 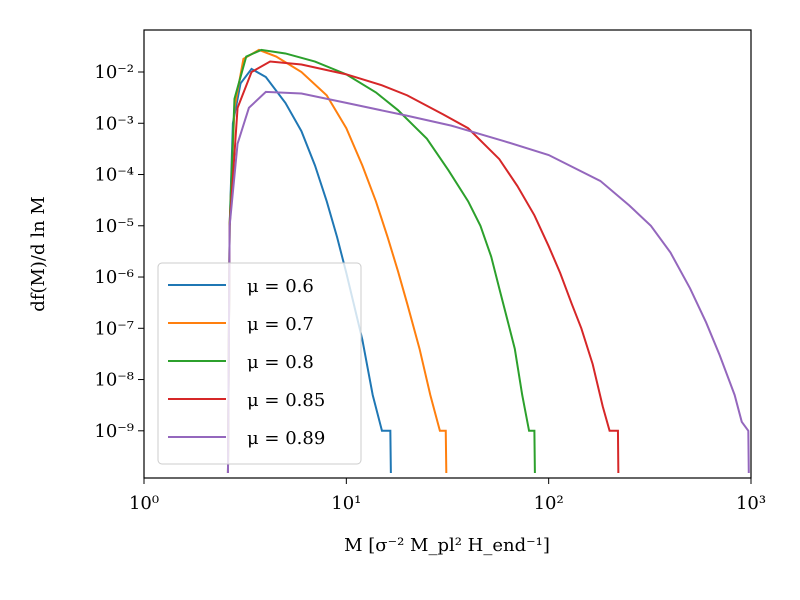 I want to click on y-axis-label: df(M)/d ln M, so click(x=38, y=253).